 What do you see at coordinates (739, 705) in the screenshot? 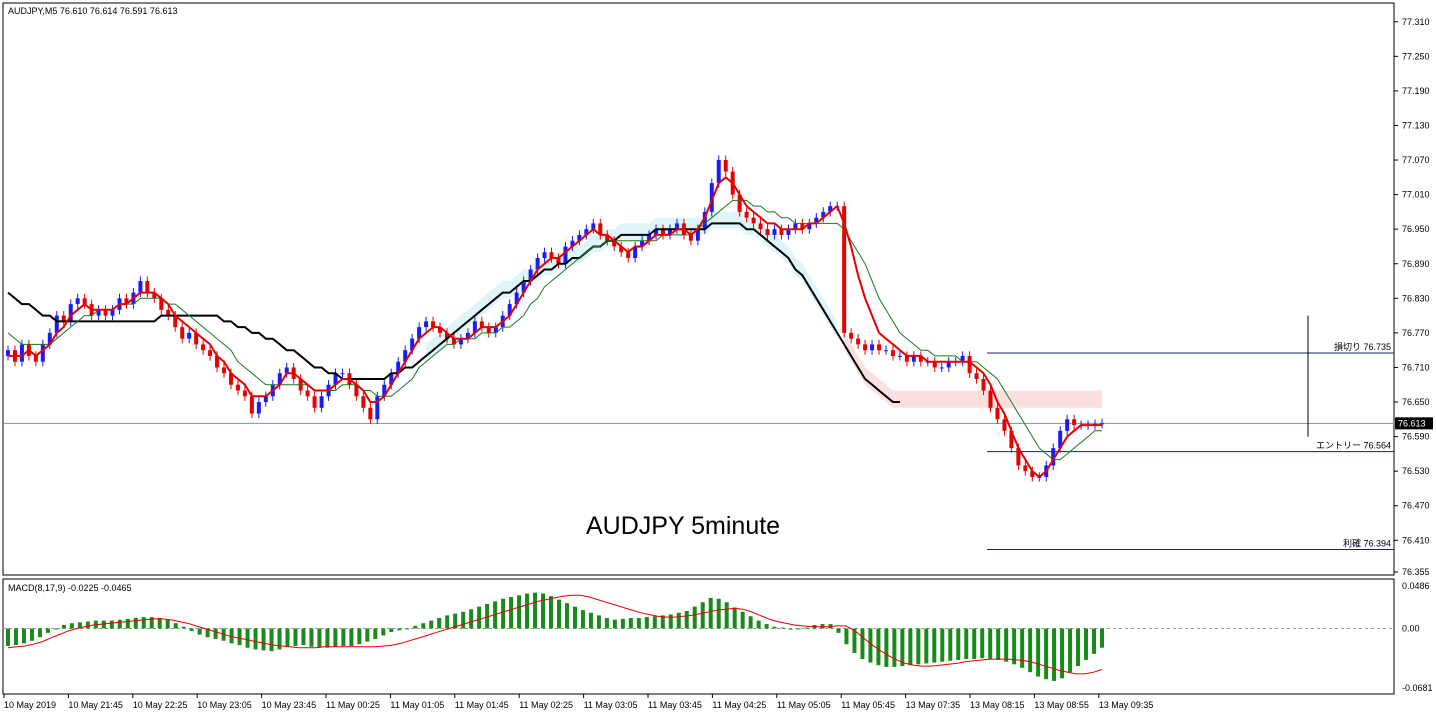
I see `time-label: 11 May 04:25` at bounding box center [739, 705].